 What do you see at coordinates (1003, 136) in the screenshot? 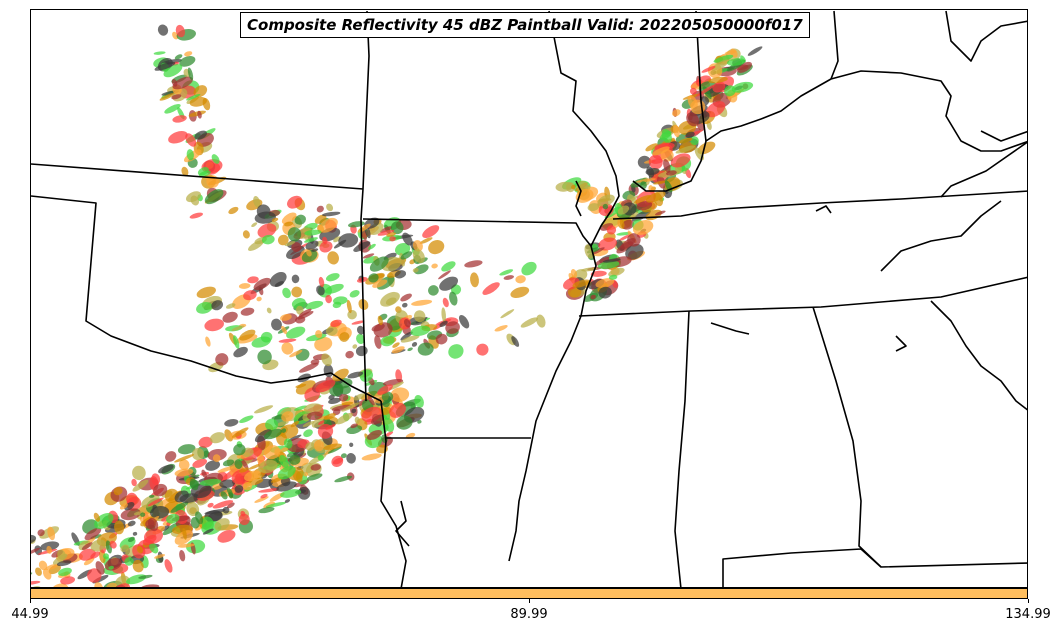
I see `ky-wv-border` at bounding box center [1003, 136].